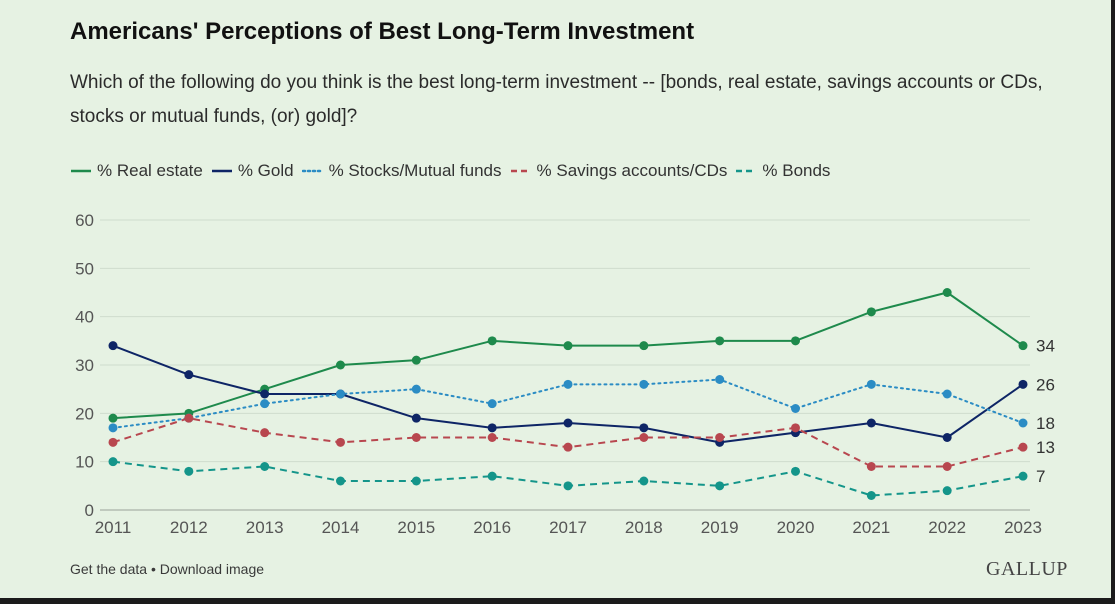 This screenshot has height=604, width=1115. Describe the element at coordinates (720, 527) in the screenshot. I see `x-tick-label: 2019` at that location.